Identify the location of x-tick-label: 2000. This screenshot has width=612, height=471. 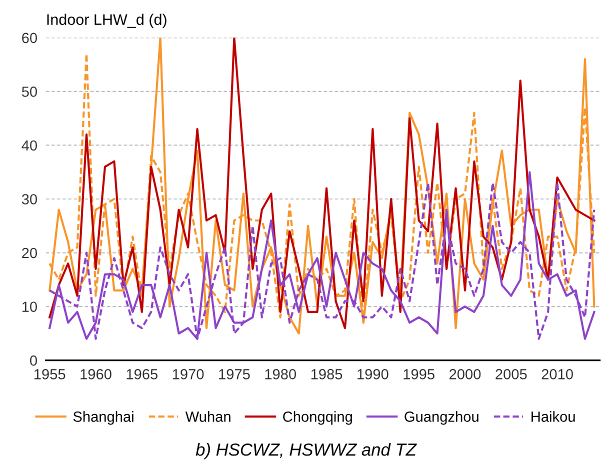
(465, 374).